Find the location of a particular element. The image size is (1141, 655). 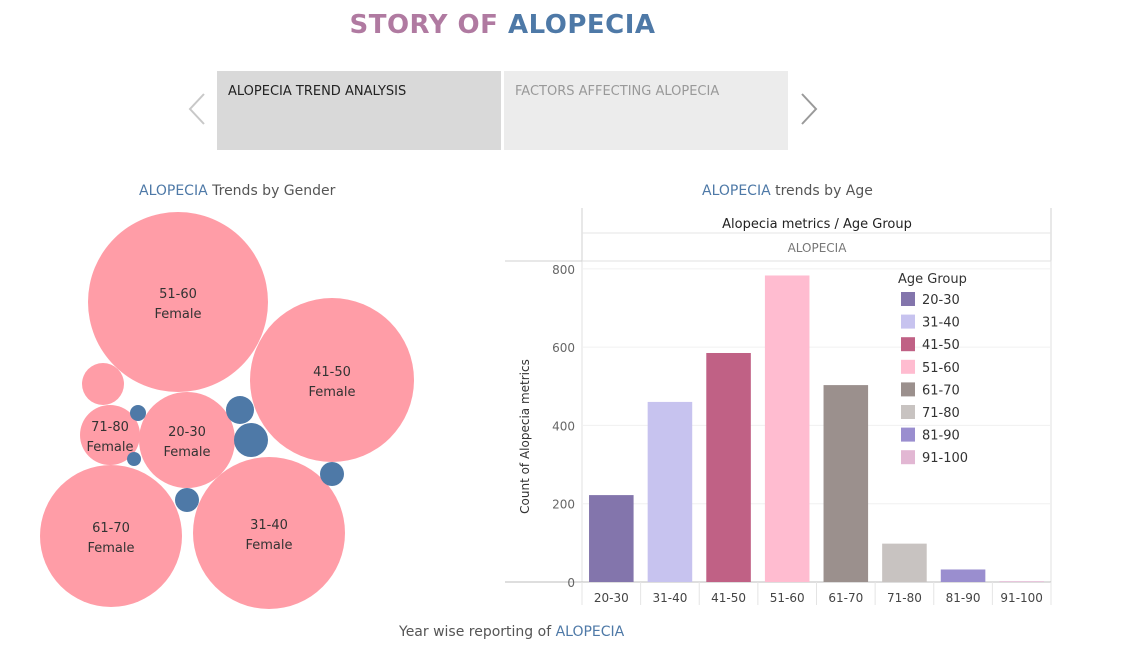

bubble-female: 61-70 Female is located at coordinates (111, 536).